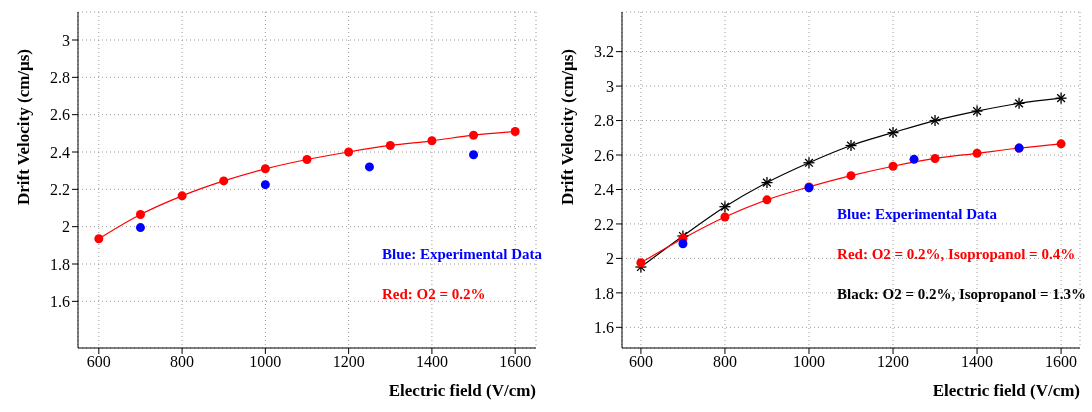  What do you see at coordinates (961, 294) in the screenshot?
I see `text: Black: O2 = 0.2%, Isopropanol = 1.3%` at bounding box center [961, 294].